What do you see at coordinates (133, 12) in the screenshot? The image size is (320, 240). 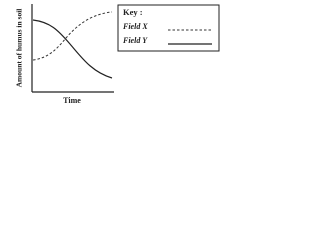 I see `key-title: Key :` at bounding box center [133, 12].